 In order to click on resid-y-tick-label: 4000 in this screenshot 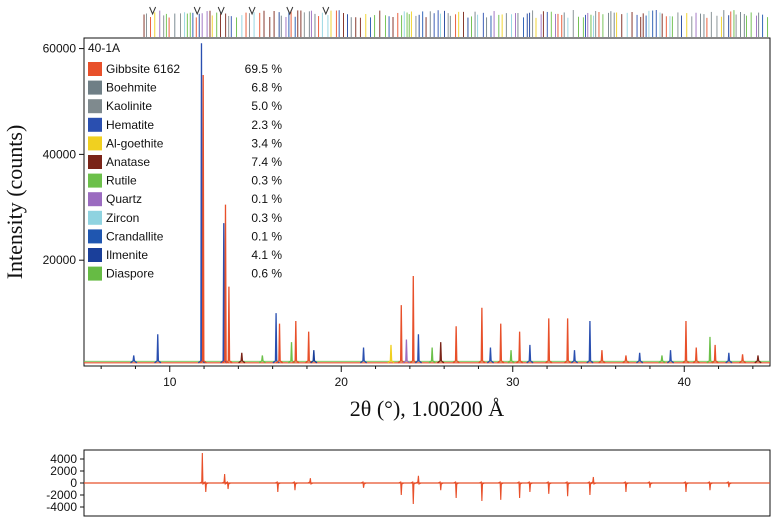, I will do `click(63, 459)`.